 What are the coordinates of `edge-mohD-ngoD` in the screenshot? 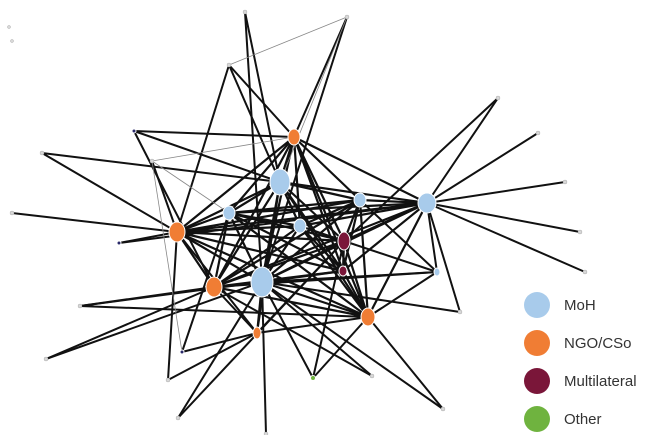 It's located at (298, 265).